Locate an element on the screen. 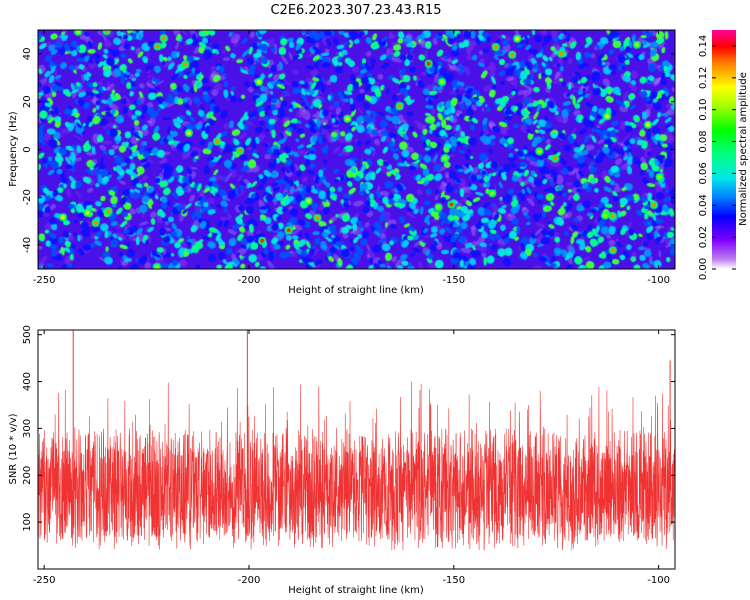 Image resolution: width=750 pixels, height=600 pixels. y-tick-label: 100 is located at coordinates (27, 522).